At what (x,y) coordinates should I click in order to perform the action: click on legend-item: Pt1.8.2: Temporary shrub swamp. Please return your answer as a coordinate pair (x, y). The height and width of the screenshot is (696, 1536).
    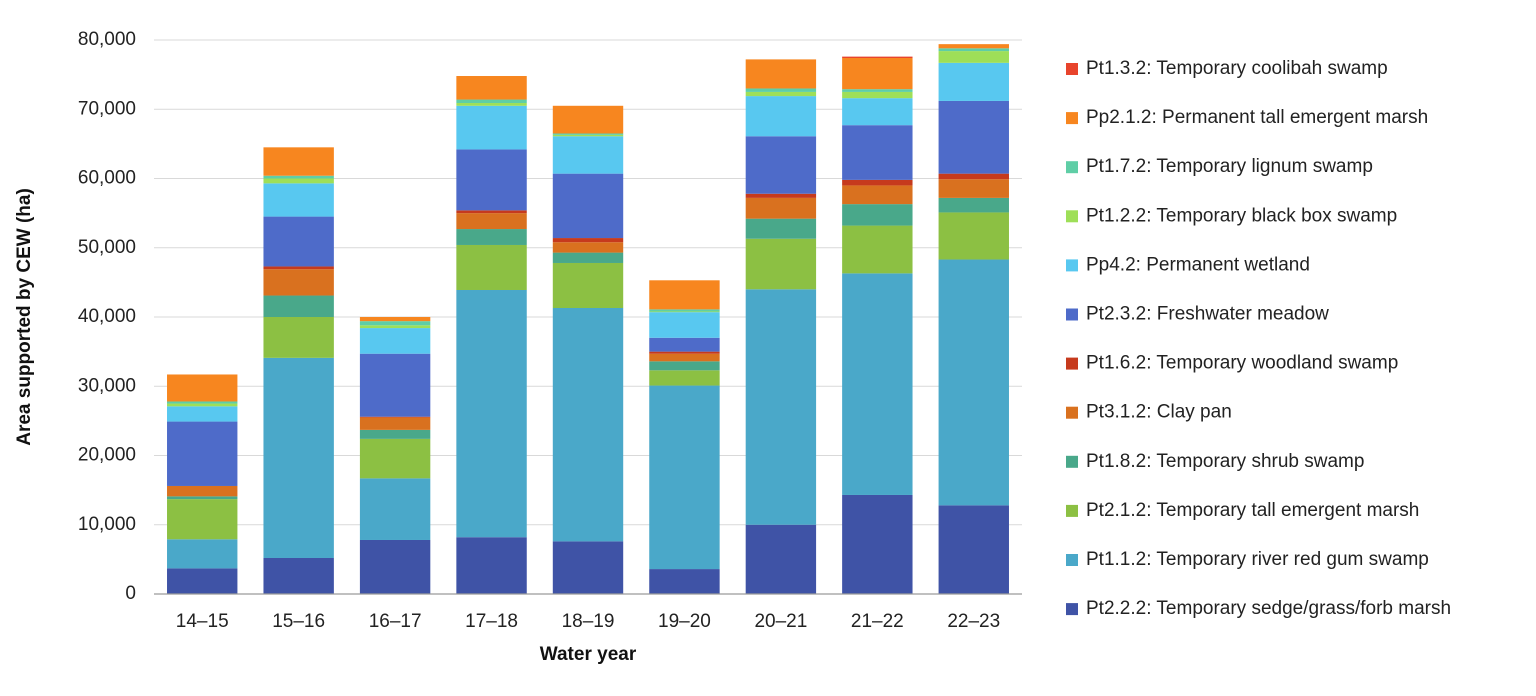
    Looking at the image, I should click on (1215, 461).